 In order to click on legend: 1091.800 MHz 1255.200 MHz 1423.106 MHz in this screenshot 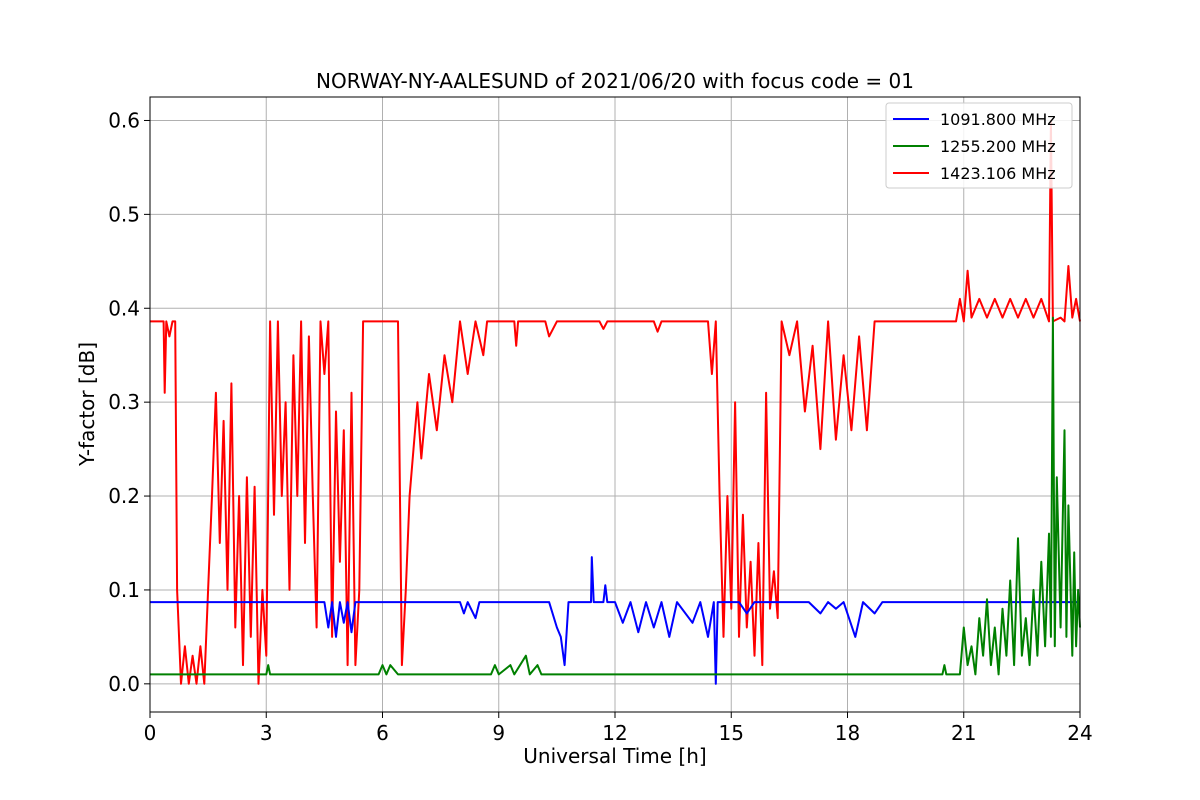, I will do `click(979, 145)`.